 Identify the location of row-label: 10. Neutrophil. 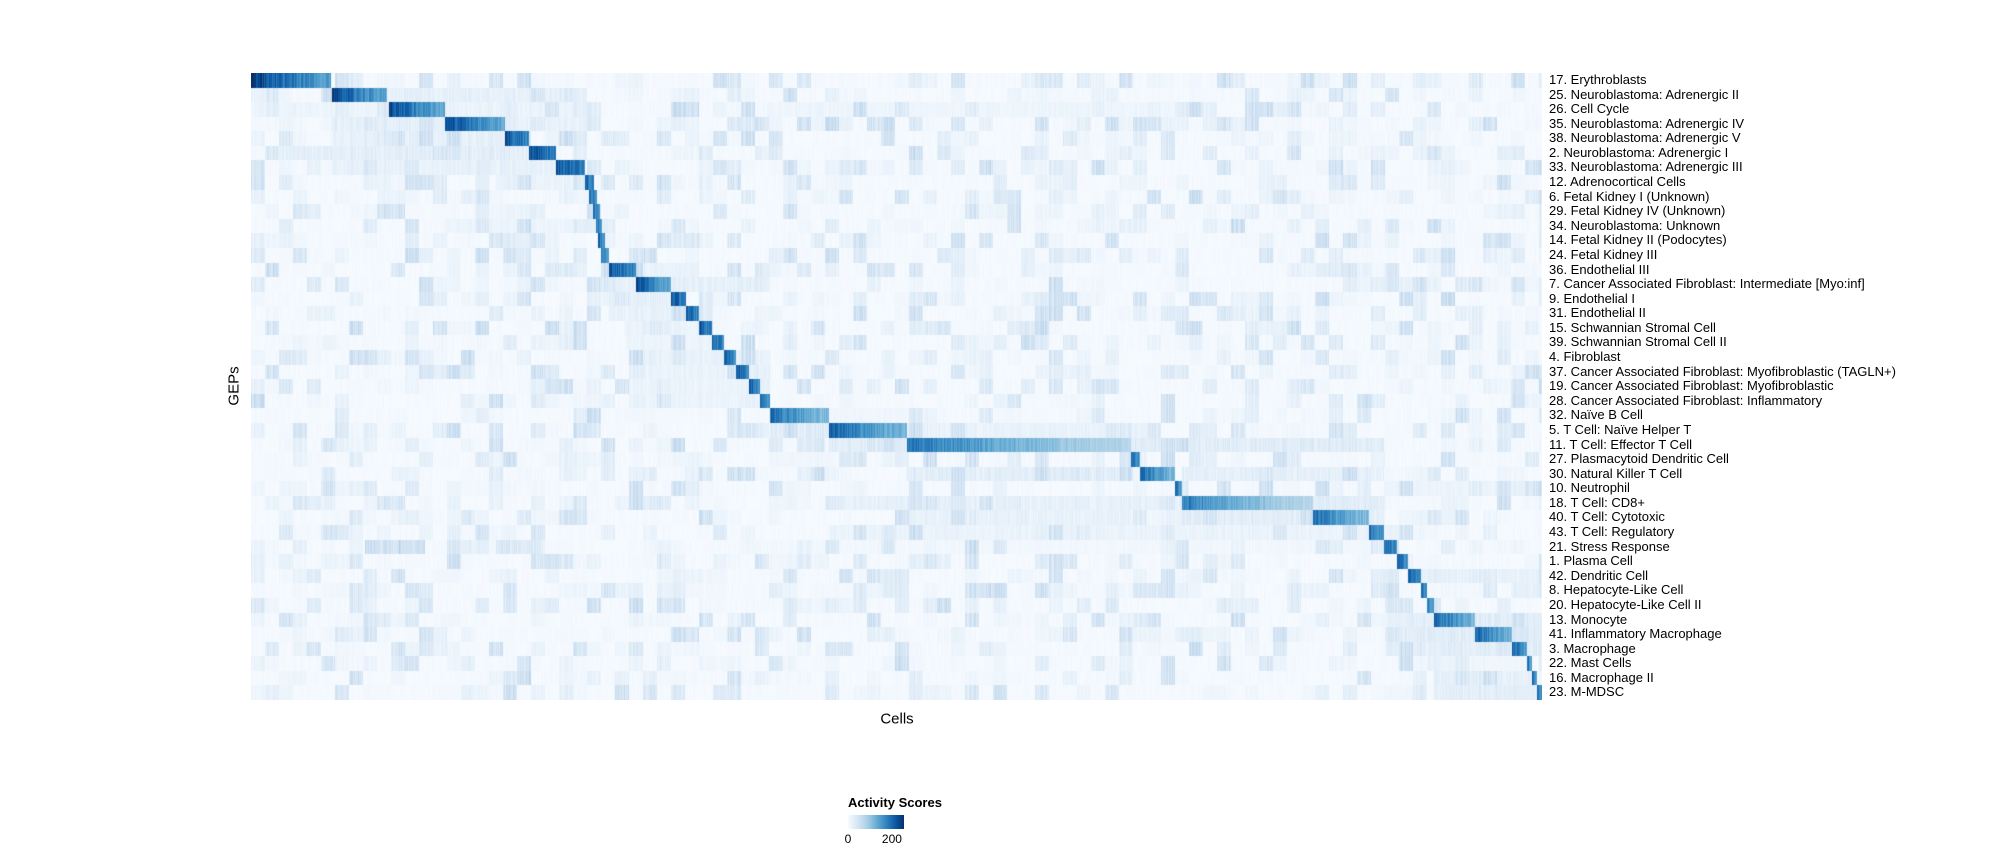
(1589, 488).